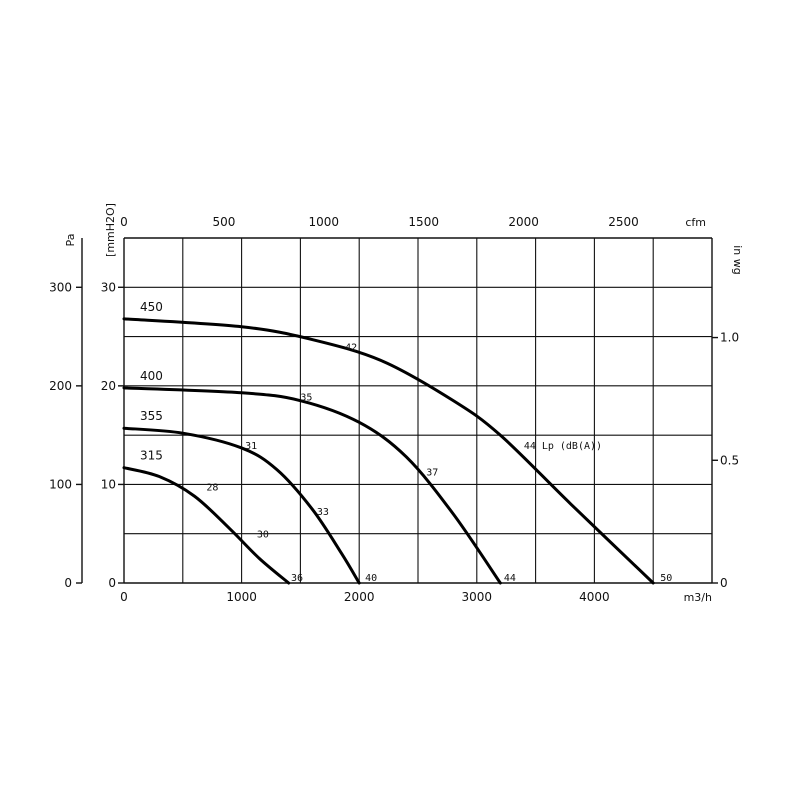  What do you see at coordinates (572, 446) in the screenshot?
I see `sound-level-annotation: Lp (dB(A))` at bounding box center [572, 446].